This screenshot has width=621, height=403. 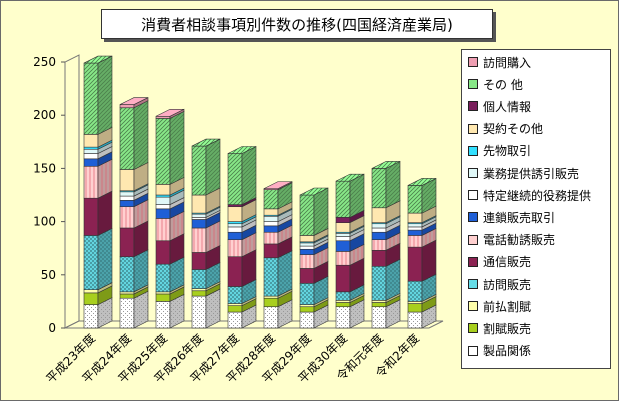 I want to click on y-tick-label: 0, so click(x=52, y=328).